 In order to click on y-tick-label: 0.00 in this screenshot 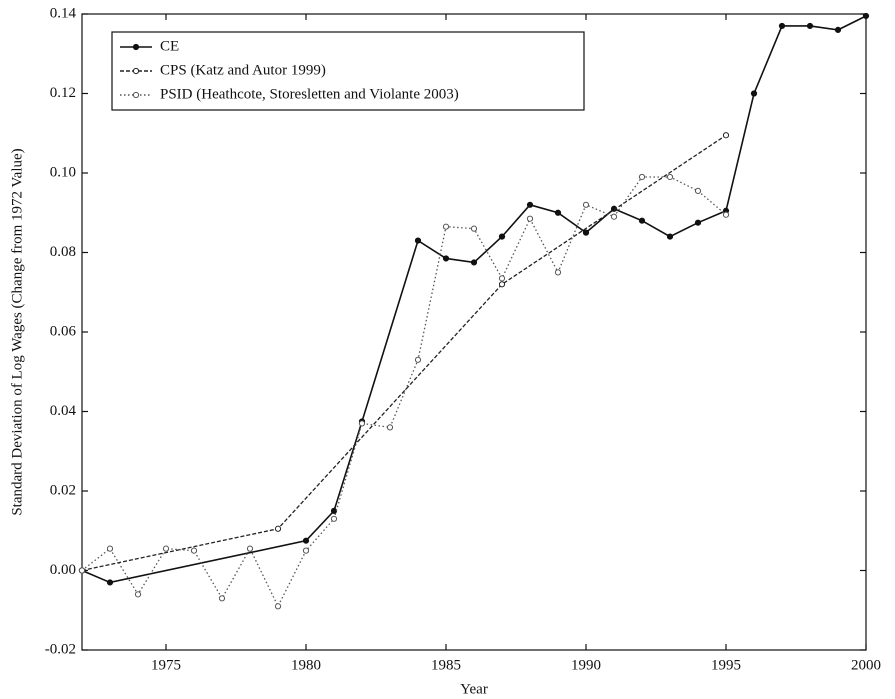, I will do `click(63, 570)`.